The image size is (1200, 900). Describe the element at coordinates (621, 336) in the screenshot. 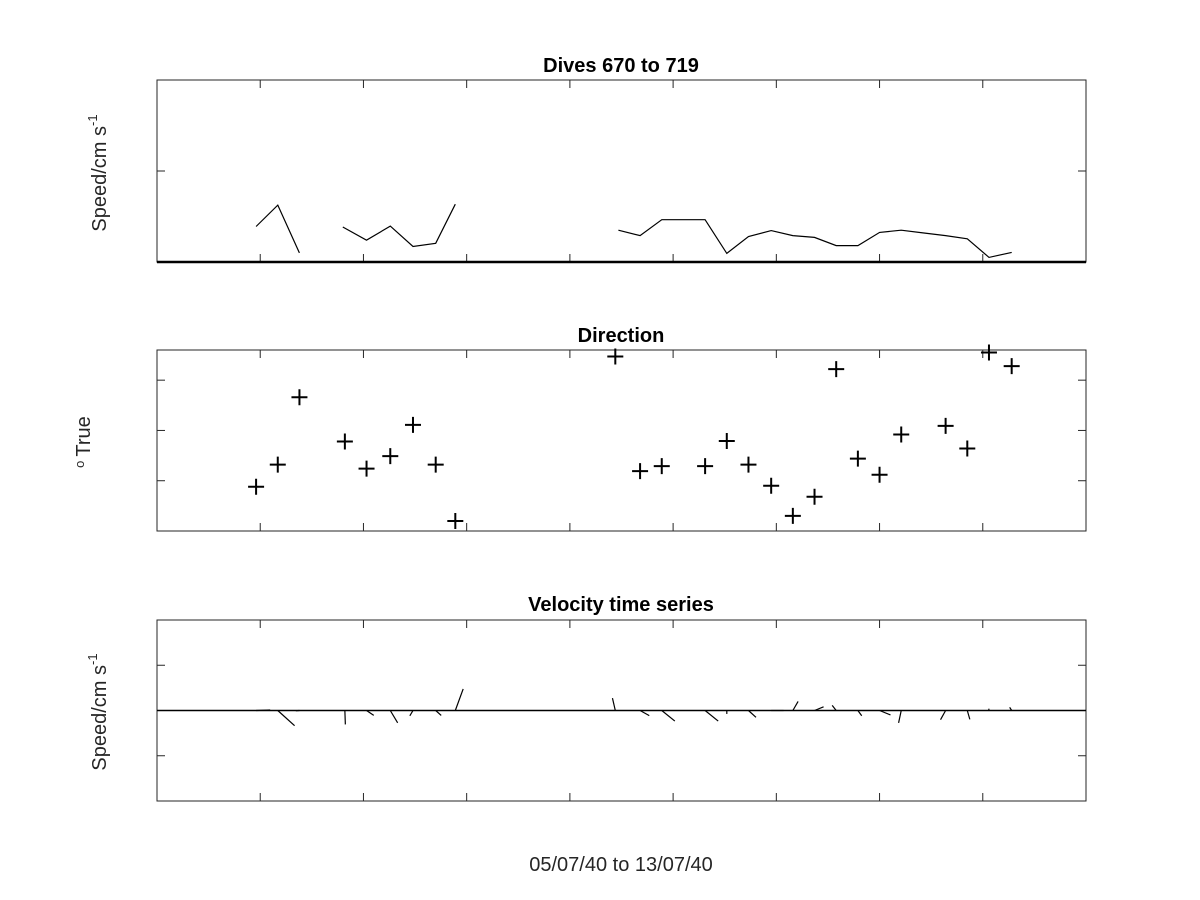

I see `direction-panel-title: Direction` at that location.